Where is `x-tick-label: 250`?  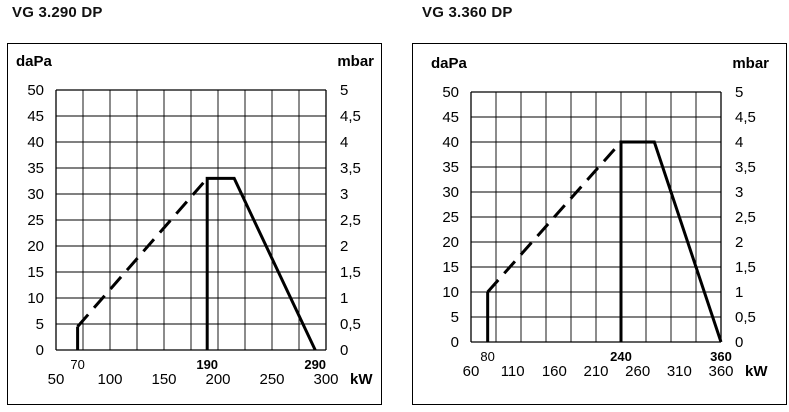 x-tick-label: 250 is located at coordinates (271, 379).